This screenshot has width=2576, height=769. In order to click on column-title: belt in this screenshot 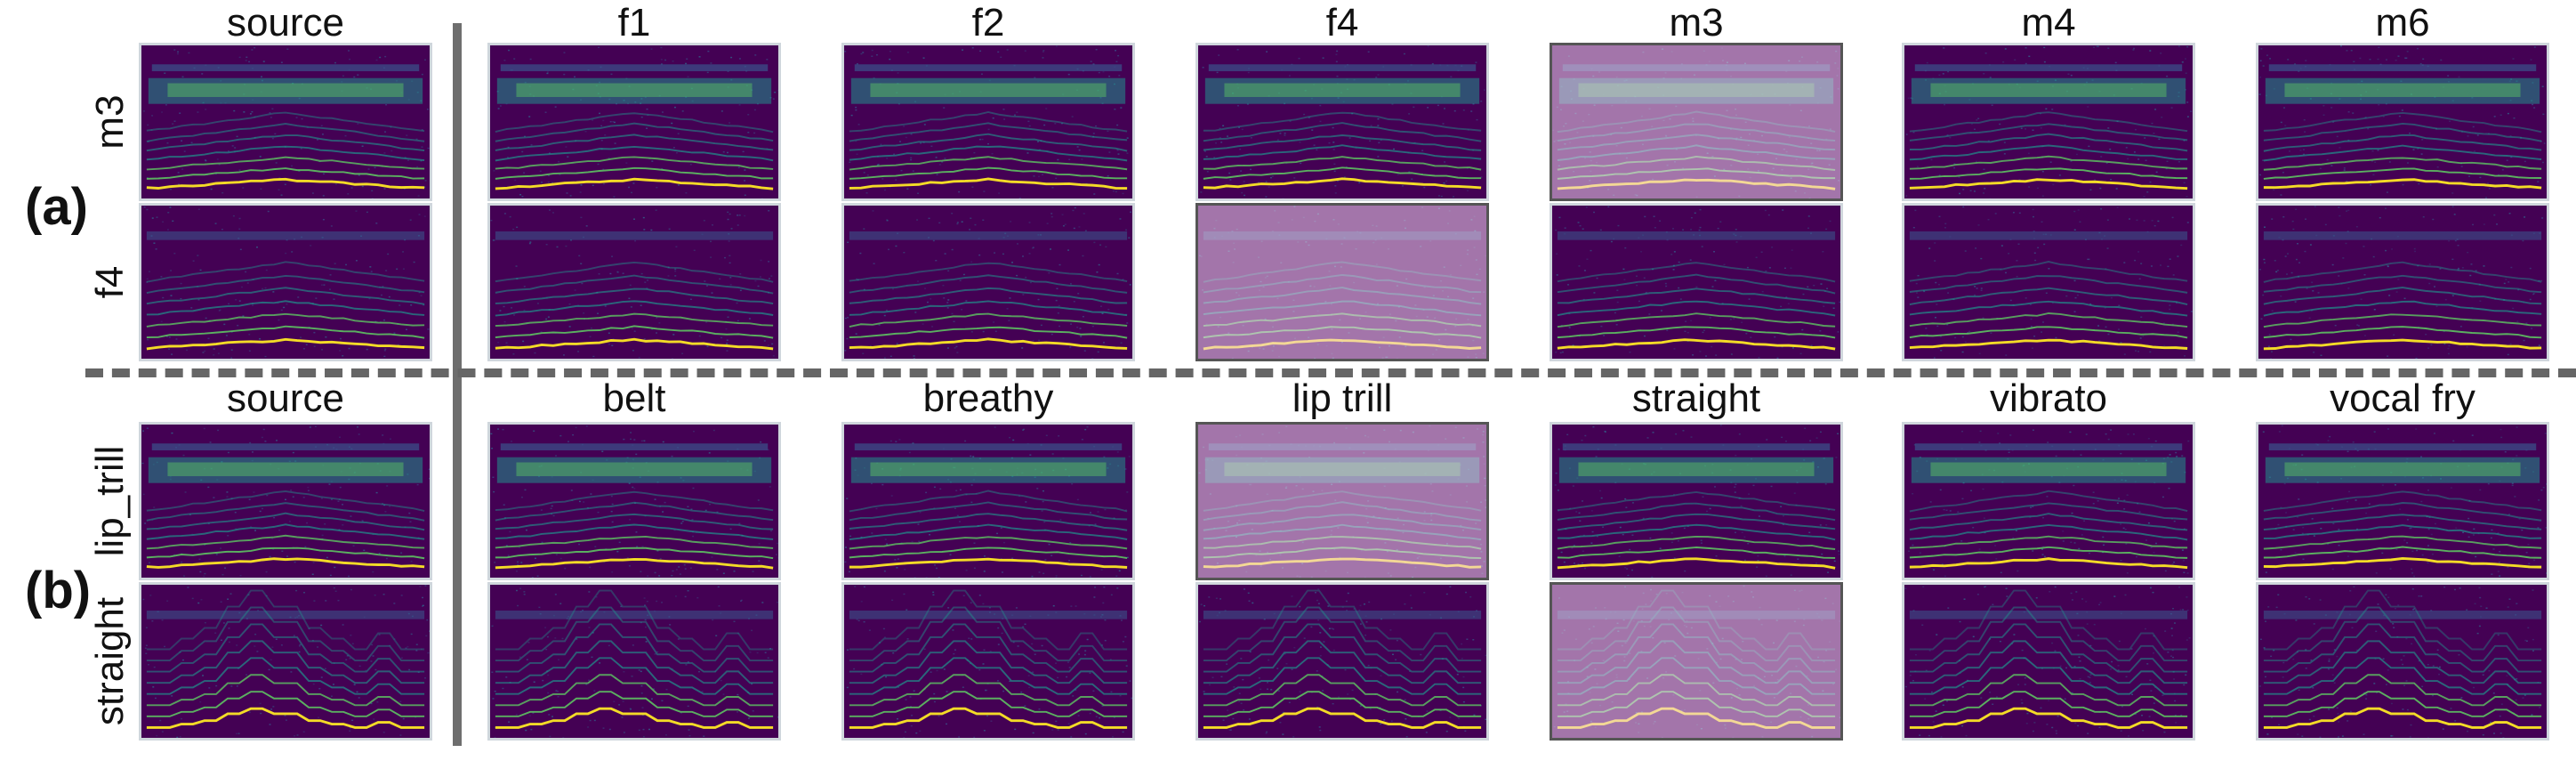, I will do `click(634, 398)`.